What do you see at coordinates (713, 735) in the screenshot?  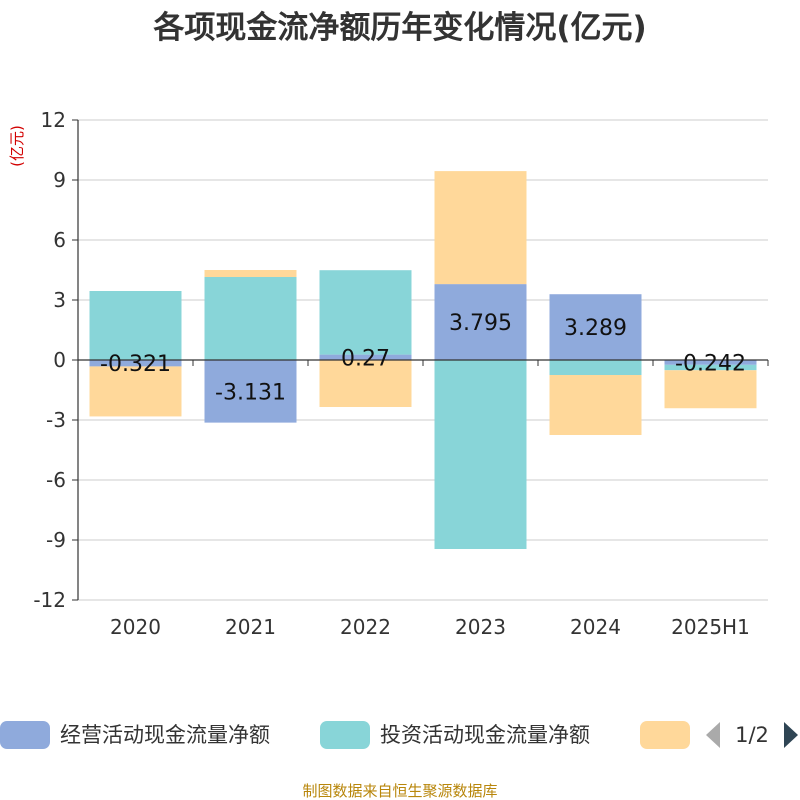 I see `prev-page-icon` at bounding box center [713, 735].